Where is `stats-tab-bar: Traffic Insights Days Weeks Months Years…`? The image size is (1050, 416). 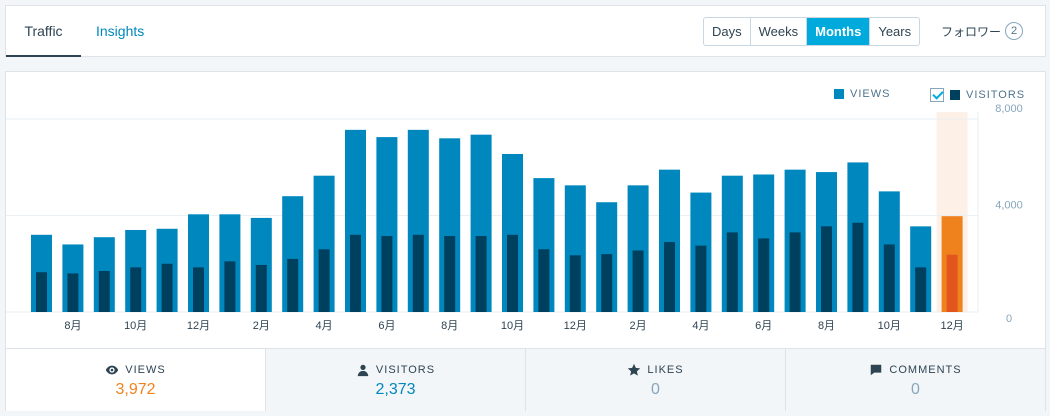
stats-tab-bar: Traffic Insights Days Weeks Months Years… is located at coordinates (525, 31).